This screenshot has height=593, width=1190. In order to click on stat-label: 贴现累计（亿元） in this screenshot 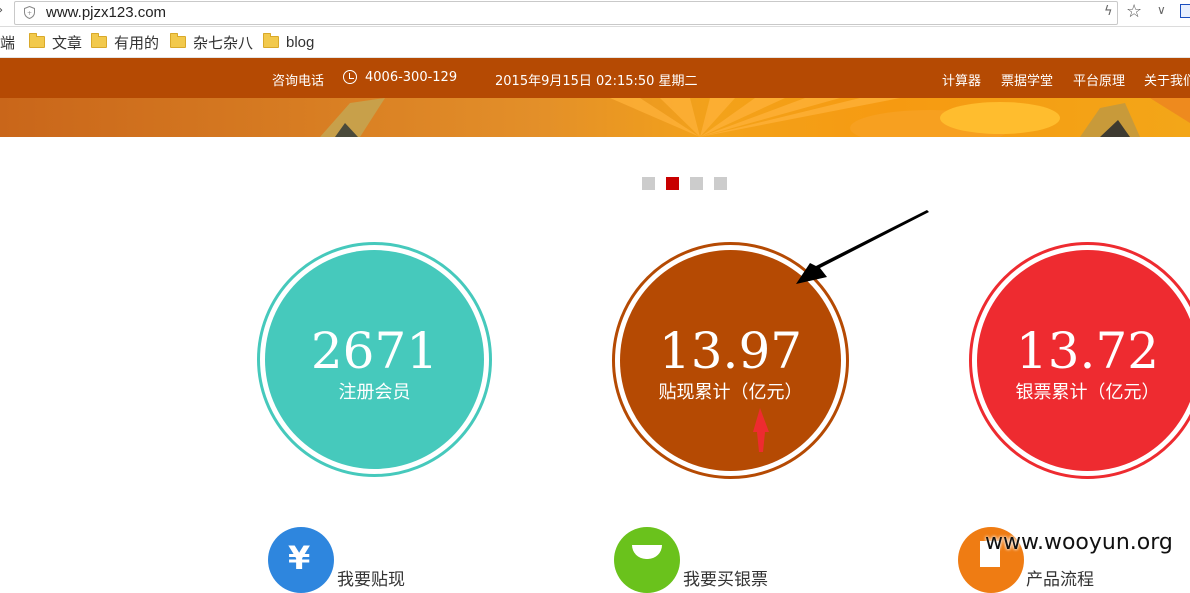, I will do `click(730, 392)`.